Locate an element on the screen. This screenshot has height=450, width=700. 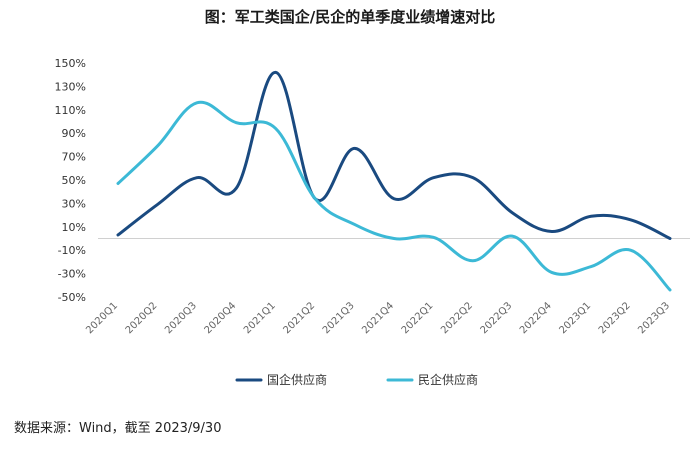
x-tick-label: 2021Q3 is located at coordinates (339, 318).